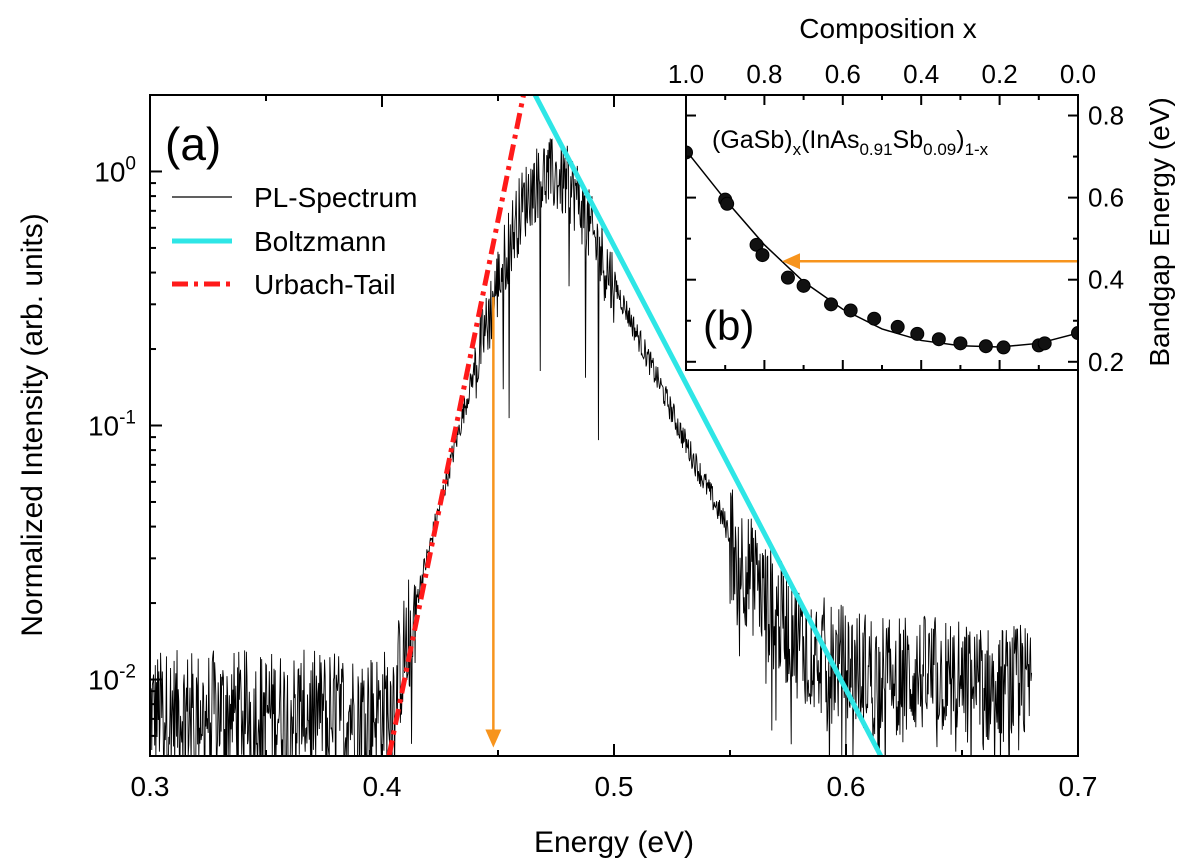 The height and width of the screenshot is (867, 1186). What do you see at coordinates (728, 325) in the screenshot?
I see `panel-b-label: (b)` at bounding box center [728, 325].